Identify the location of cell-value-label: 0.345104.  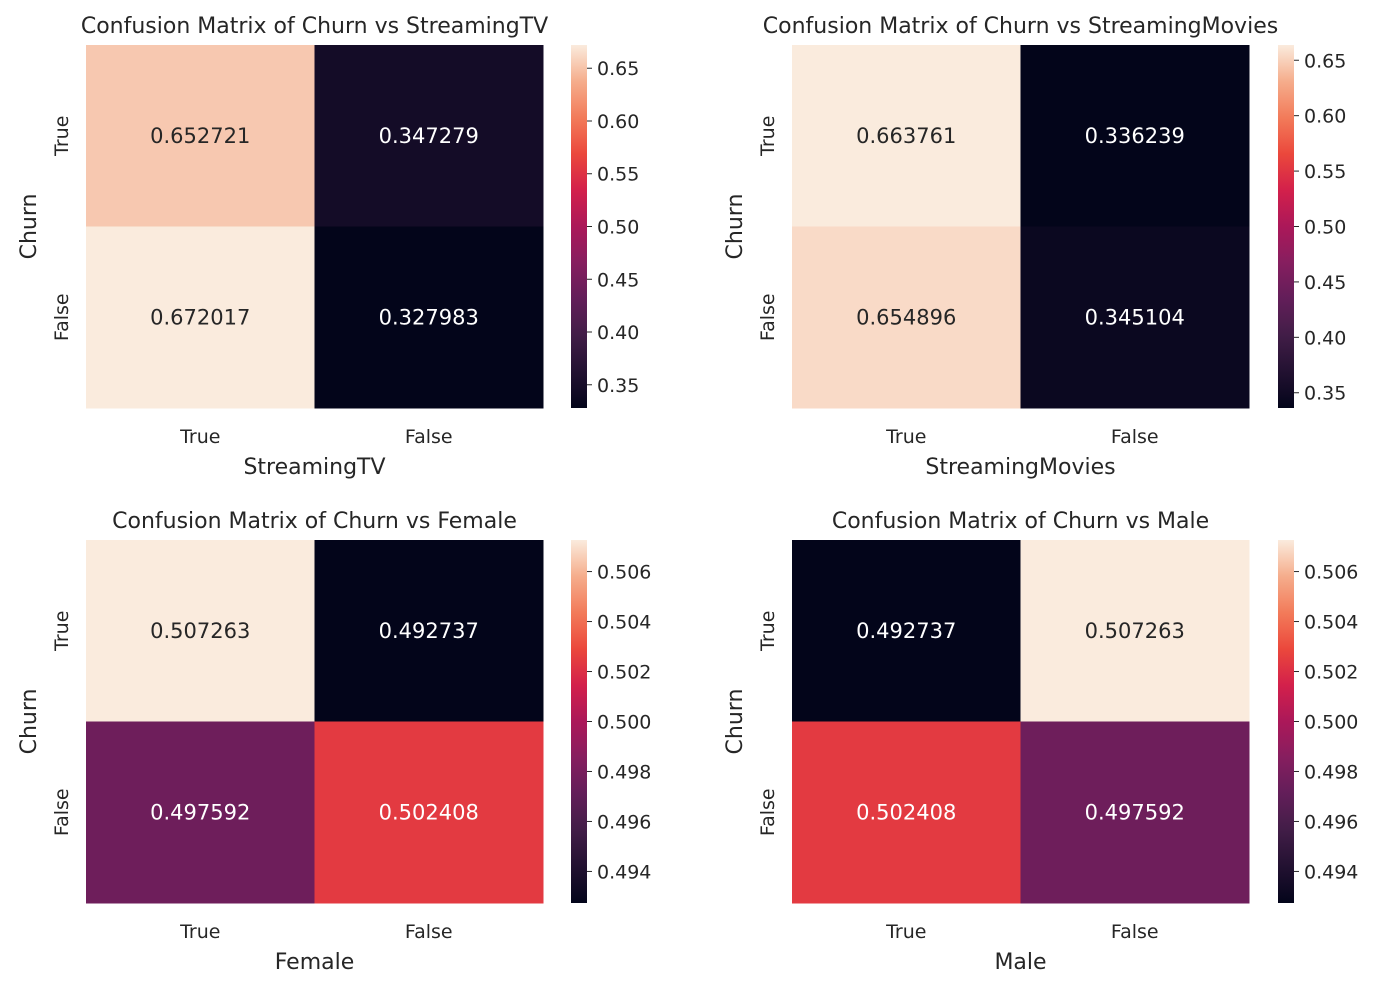
(1135, 317).